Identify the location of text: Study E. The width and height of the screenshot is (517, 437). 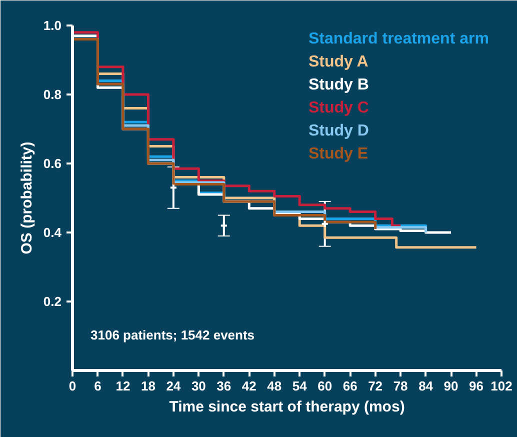
(338, 154).